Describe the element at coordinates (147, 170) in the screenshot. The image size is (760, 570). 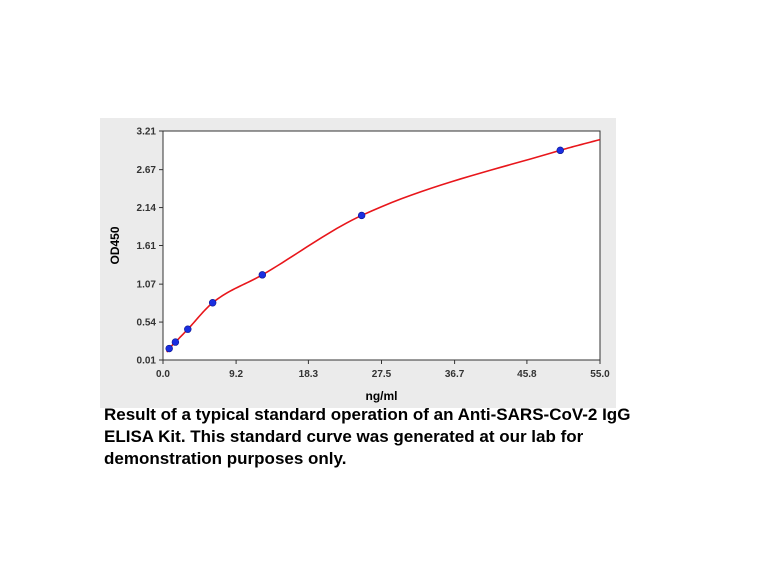
I see `y-tick-label: 2.67` at that location.